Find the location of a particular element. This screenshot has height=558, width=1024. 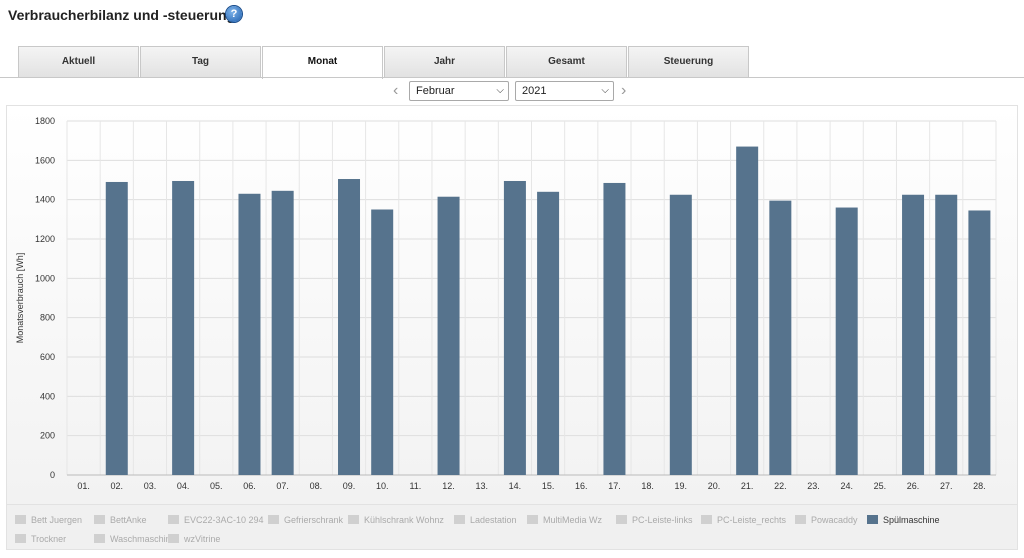

legend-label: Trockner is located at coordinates (49, 539).